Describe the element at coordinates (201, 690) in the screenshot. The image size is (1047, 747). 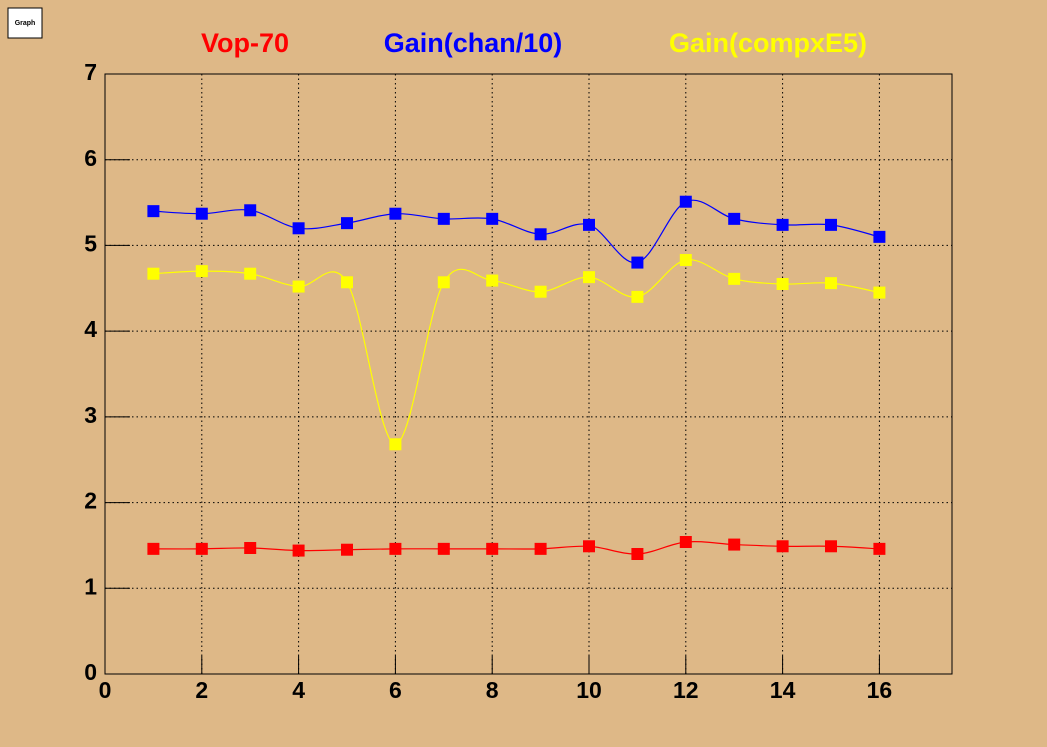
I see `x-tick-label: 2` at that location.